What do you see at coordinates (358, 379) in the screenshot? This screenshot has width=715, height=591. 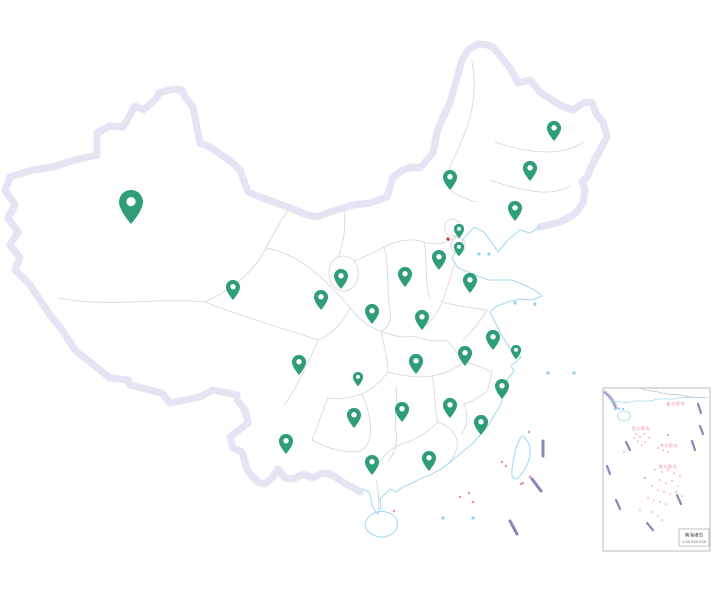 I see `location-pin-chongqing` at bounding box center [358, 379].